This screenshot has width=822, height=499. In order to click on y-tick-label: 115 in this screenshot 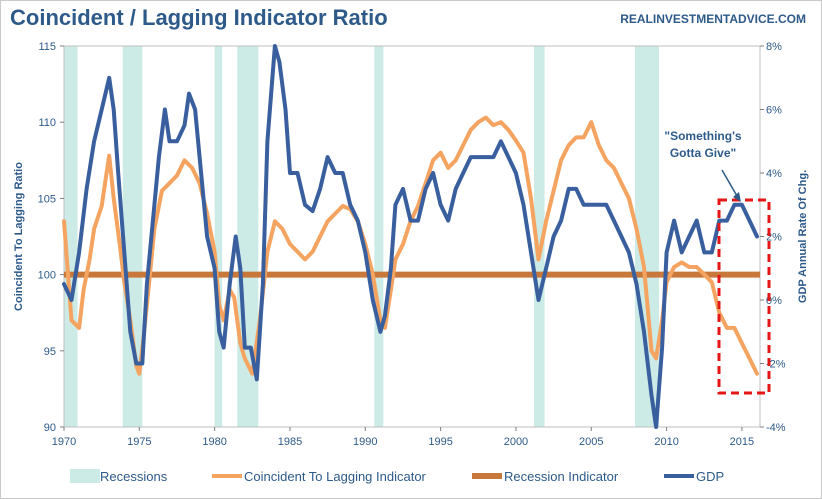, I will do `click(47, 47)`.